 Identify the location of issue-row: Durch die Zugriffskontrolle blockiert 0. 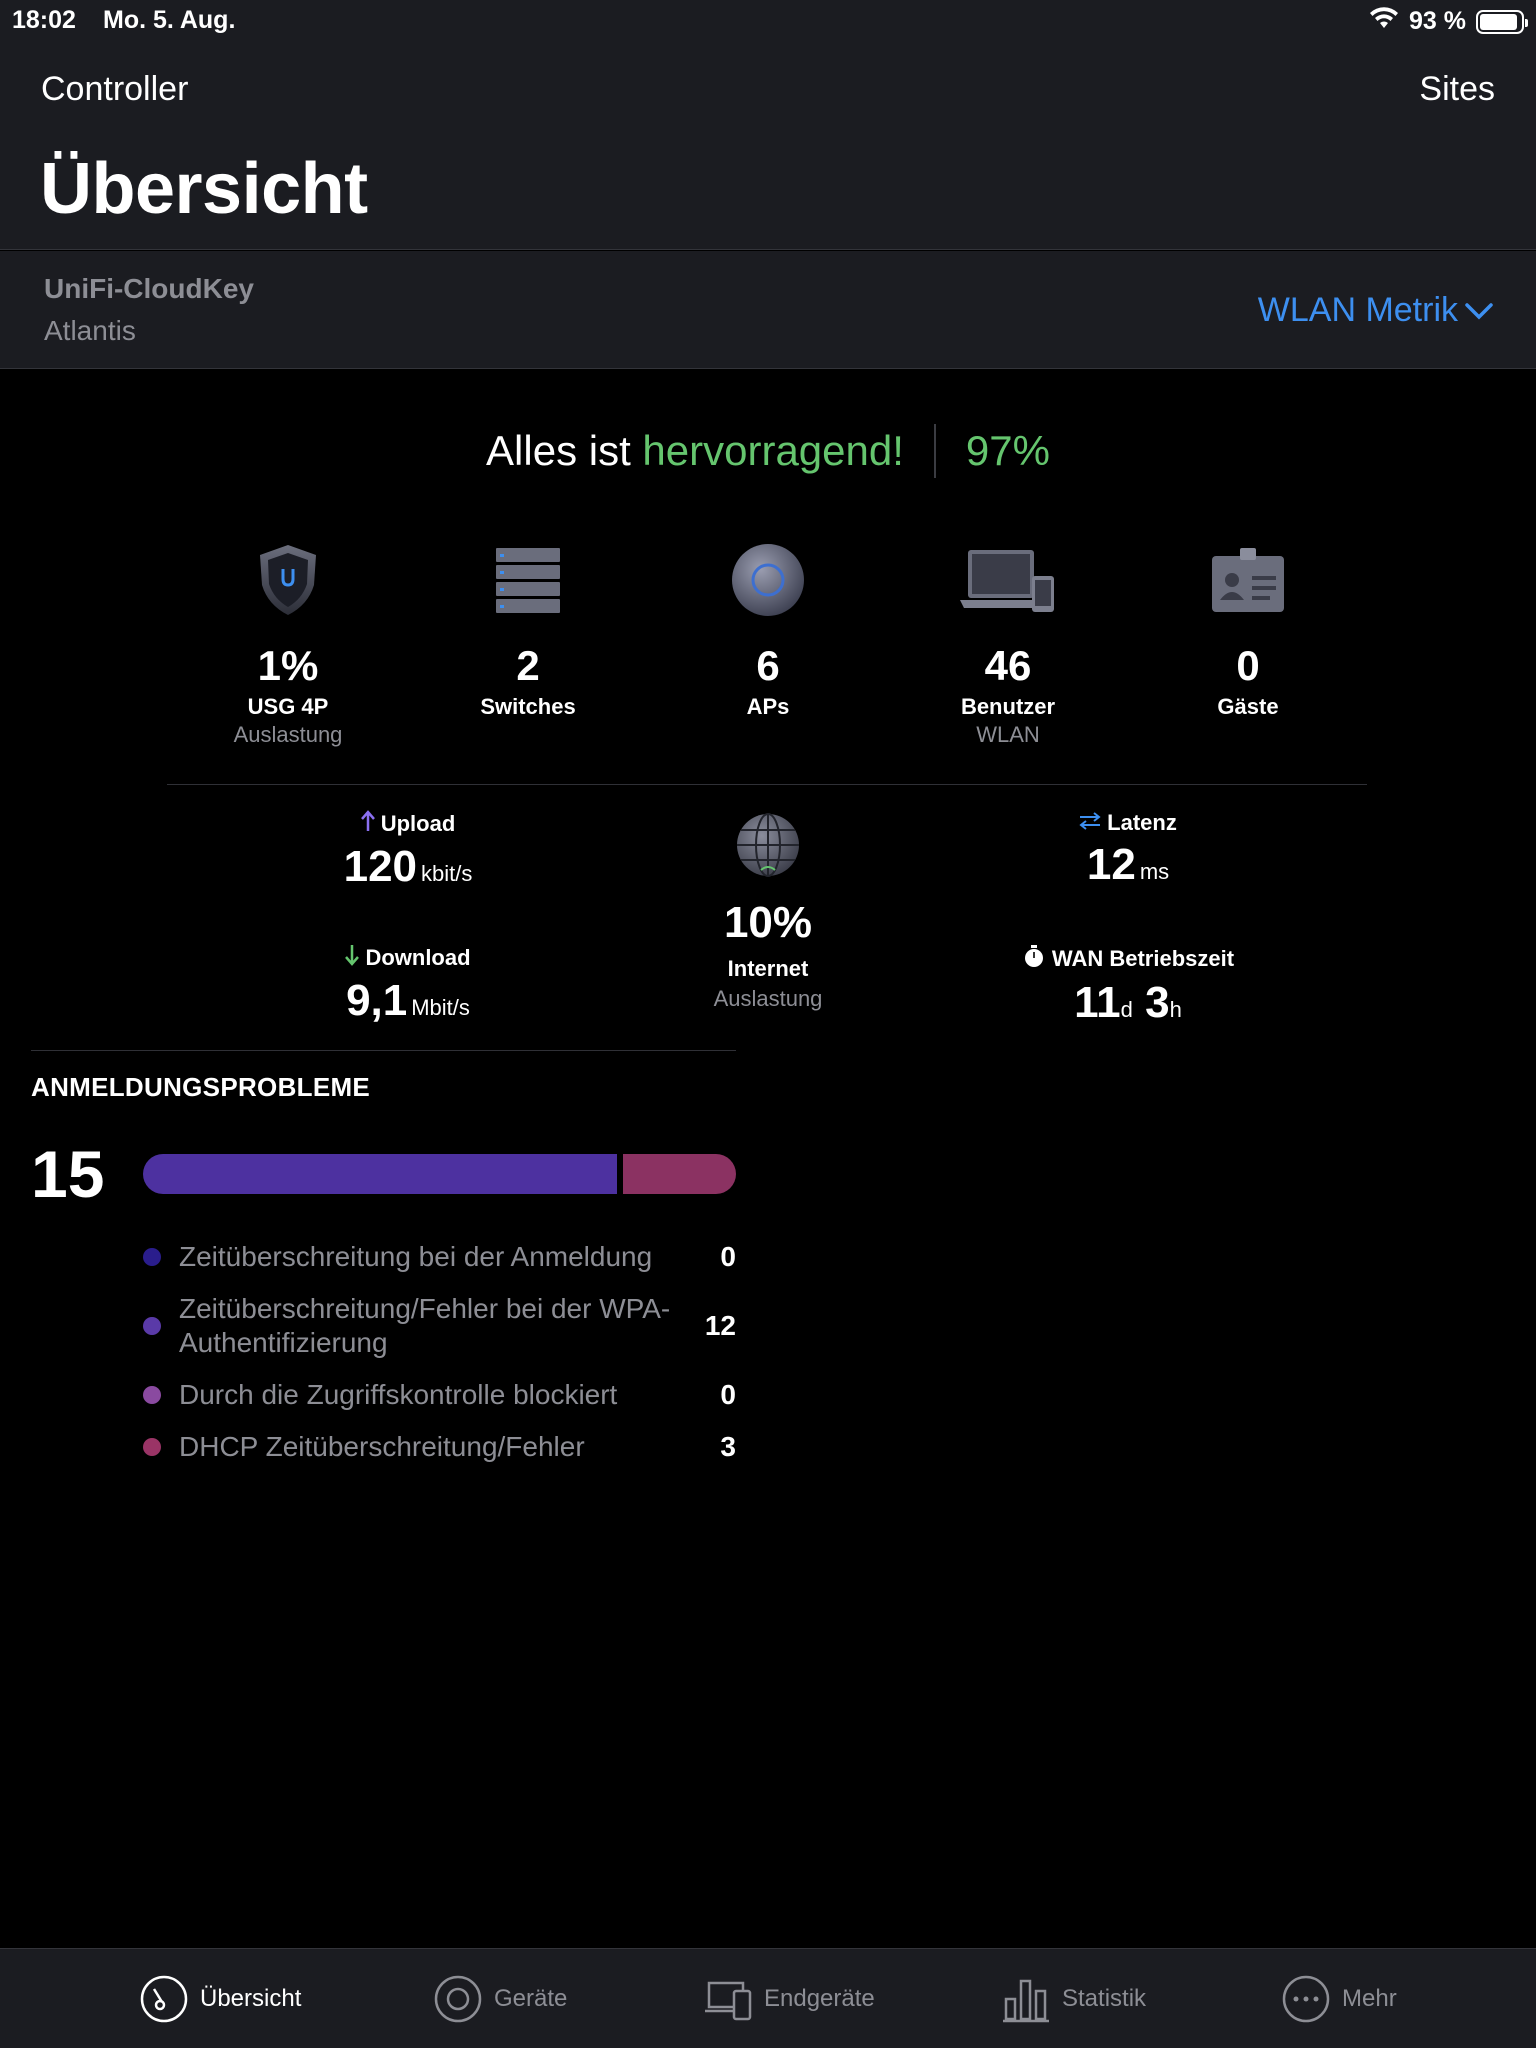
(439, 1395).